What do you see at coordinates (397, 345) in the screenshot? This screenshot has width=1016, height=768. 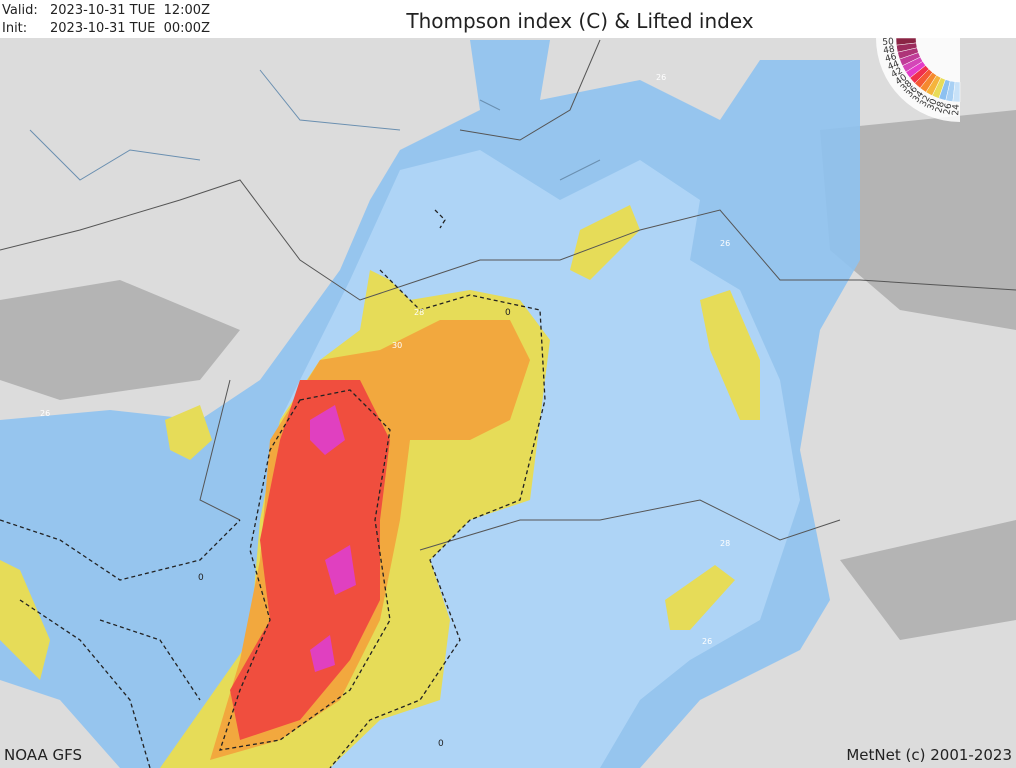 I see `map-label: 30` at bounding box center [397, 345].